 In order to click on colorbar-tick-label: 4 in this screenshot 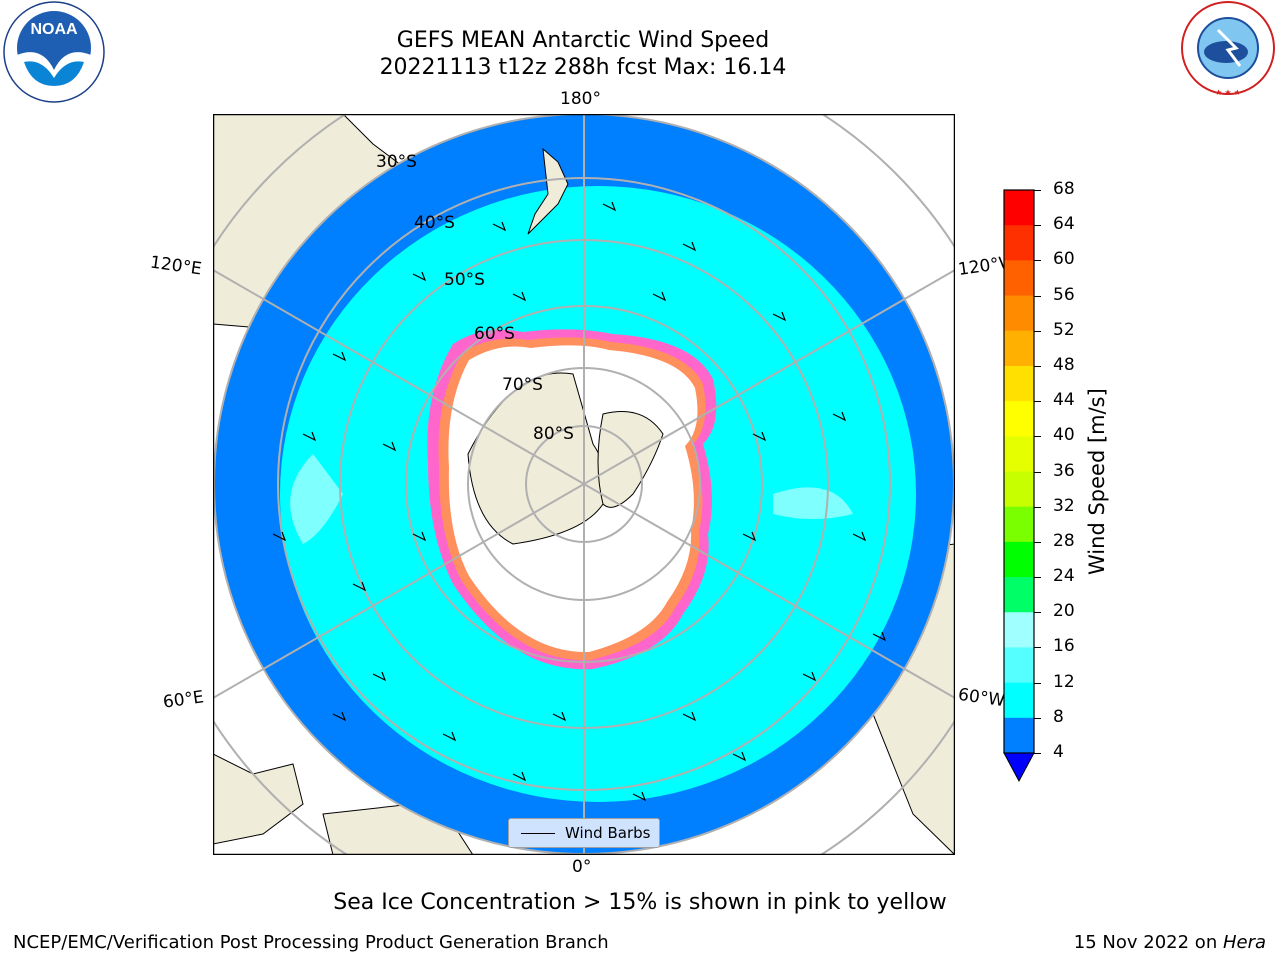, I will do `click(1058, 752)`.